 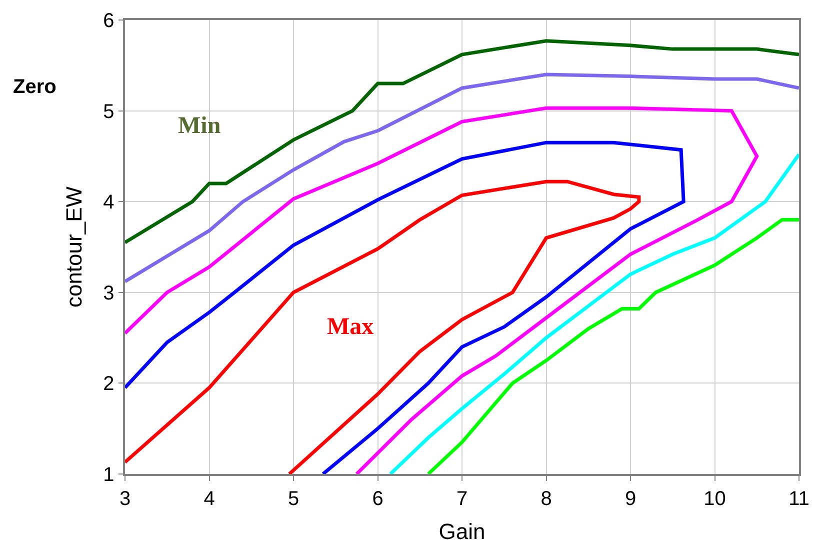 What do you see at coordinates (209, 499) in the screenshot?
I see `x-tick-label: 4` at bounding box center [209, 499].